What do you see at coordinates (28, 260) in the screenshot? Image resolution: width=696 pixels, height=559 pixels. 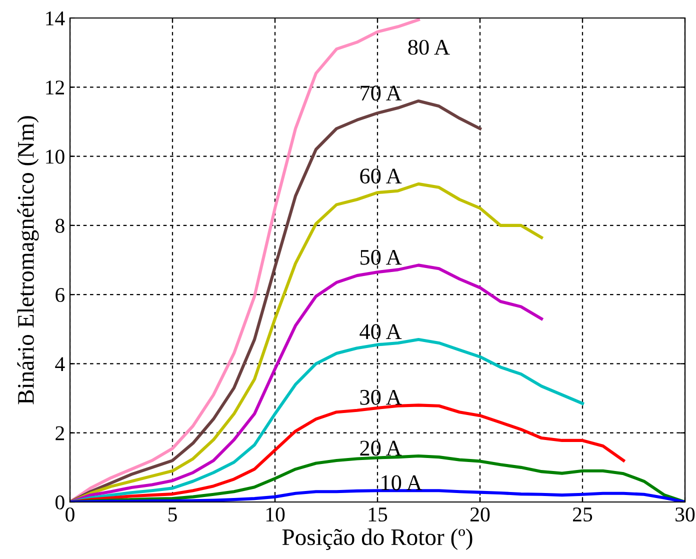 I see `y-axis-title: Binário Eletromagnético (Nm)` at bounding box center [28, 260].